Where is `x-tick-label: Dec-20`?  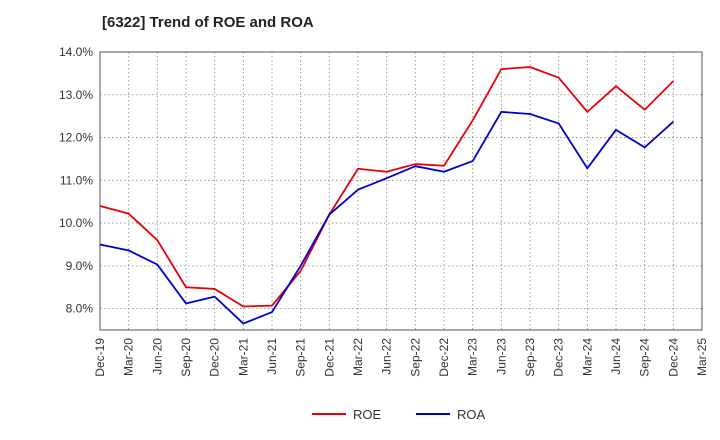
x-tick-label: Dec-20 is located at coordinates (215, 357).